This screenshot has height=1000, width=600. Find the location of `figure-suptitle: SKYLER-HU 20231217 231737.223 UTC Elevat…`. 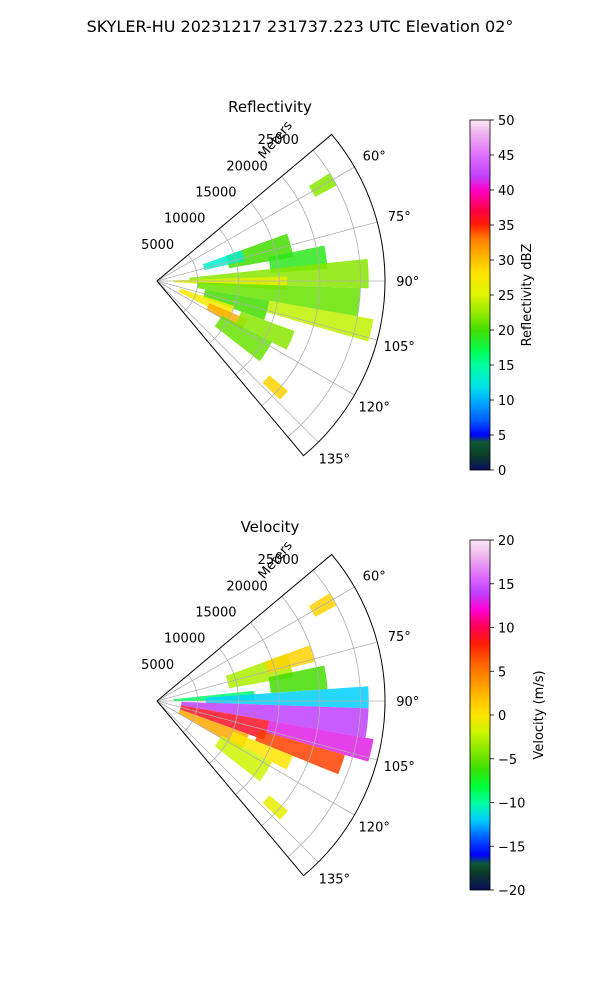

figure-suptitle: SKYLER-HU 20231217 231737.223 UTC Elevat… is located at coordinates (300, 26).